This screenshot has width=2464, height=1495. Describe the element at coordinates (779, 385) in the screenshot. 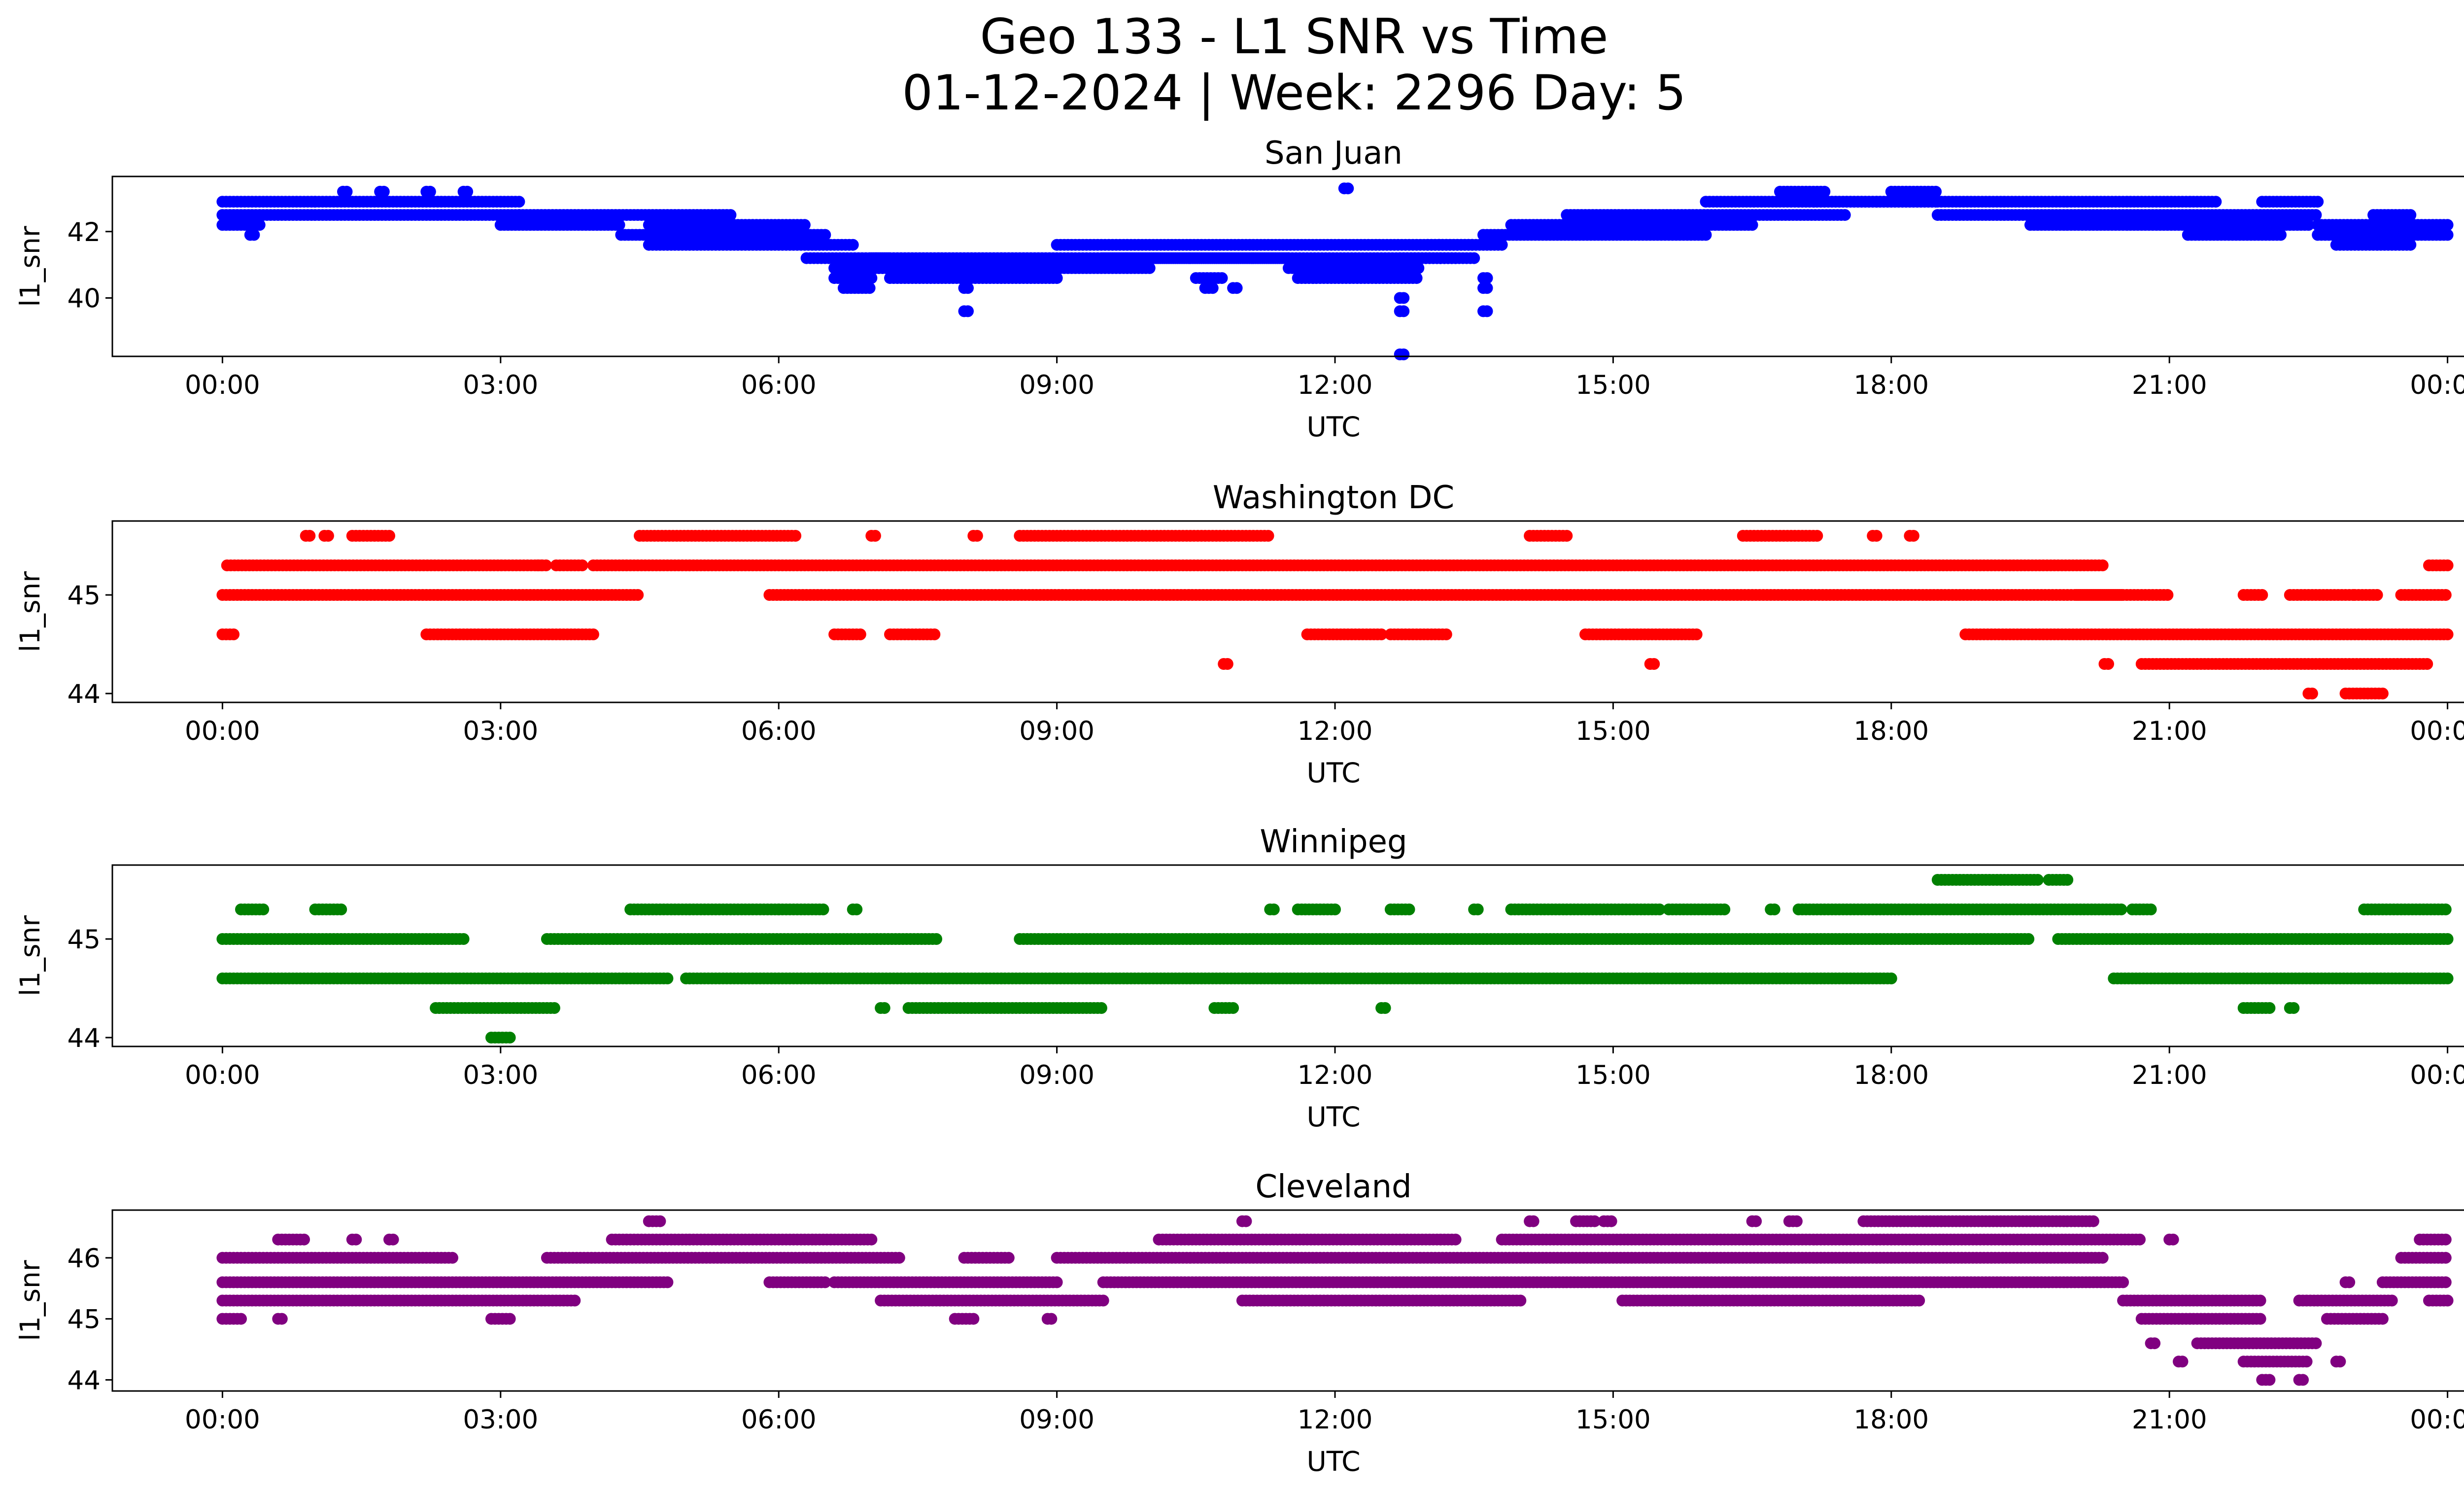

I see `x-tick-label: 06:00` at that location.